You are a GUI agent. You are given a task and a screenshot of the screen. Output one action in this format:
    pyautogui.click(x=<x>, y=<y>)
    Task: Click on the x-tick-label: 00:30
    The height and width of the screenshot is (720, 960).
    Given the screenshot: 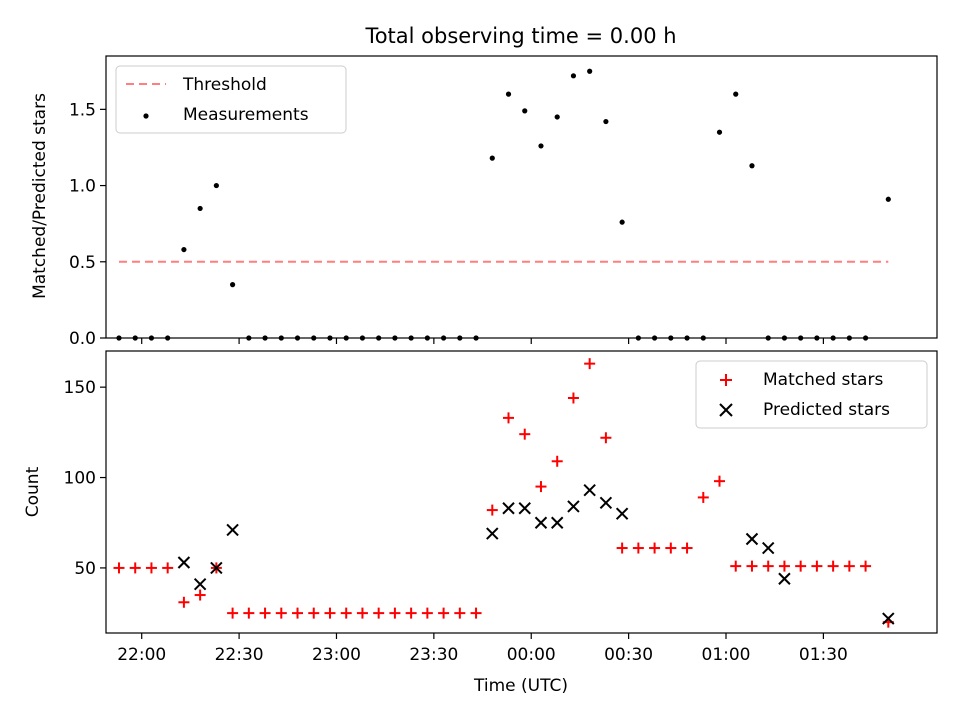 What is the action you would take?
    pyautogui.click(x=628, y=655)
    